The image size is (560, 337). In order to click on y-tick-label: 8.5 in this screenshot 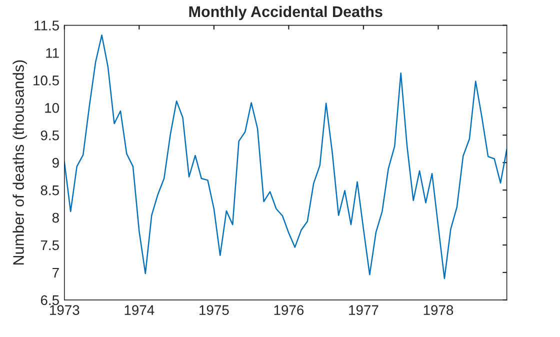, I will do `click(49, 190)`.